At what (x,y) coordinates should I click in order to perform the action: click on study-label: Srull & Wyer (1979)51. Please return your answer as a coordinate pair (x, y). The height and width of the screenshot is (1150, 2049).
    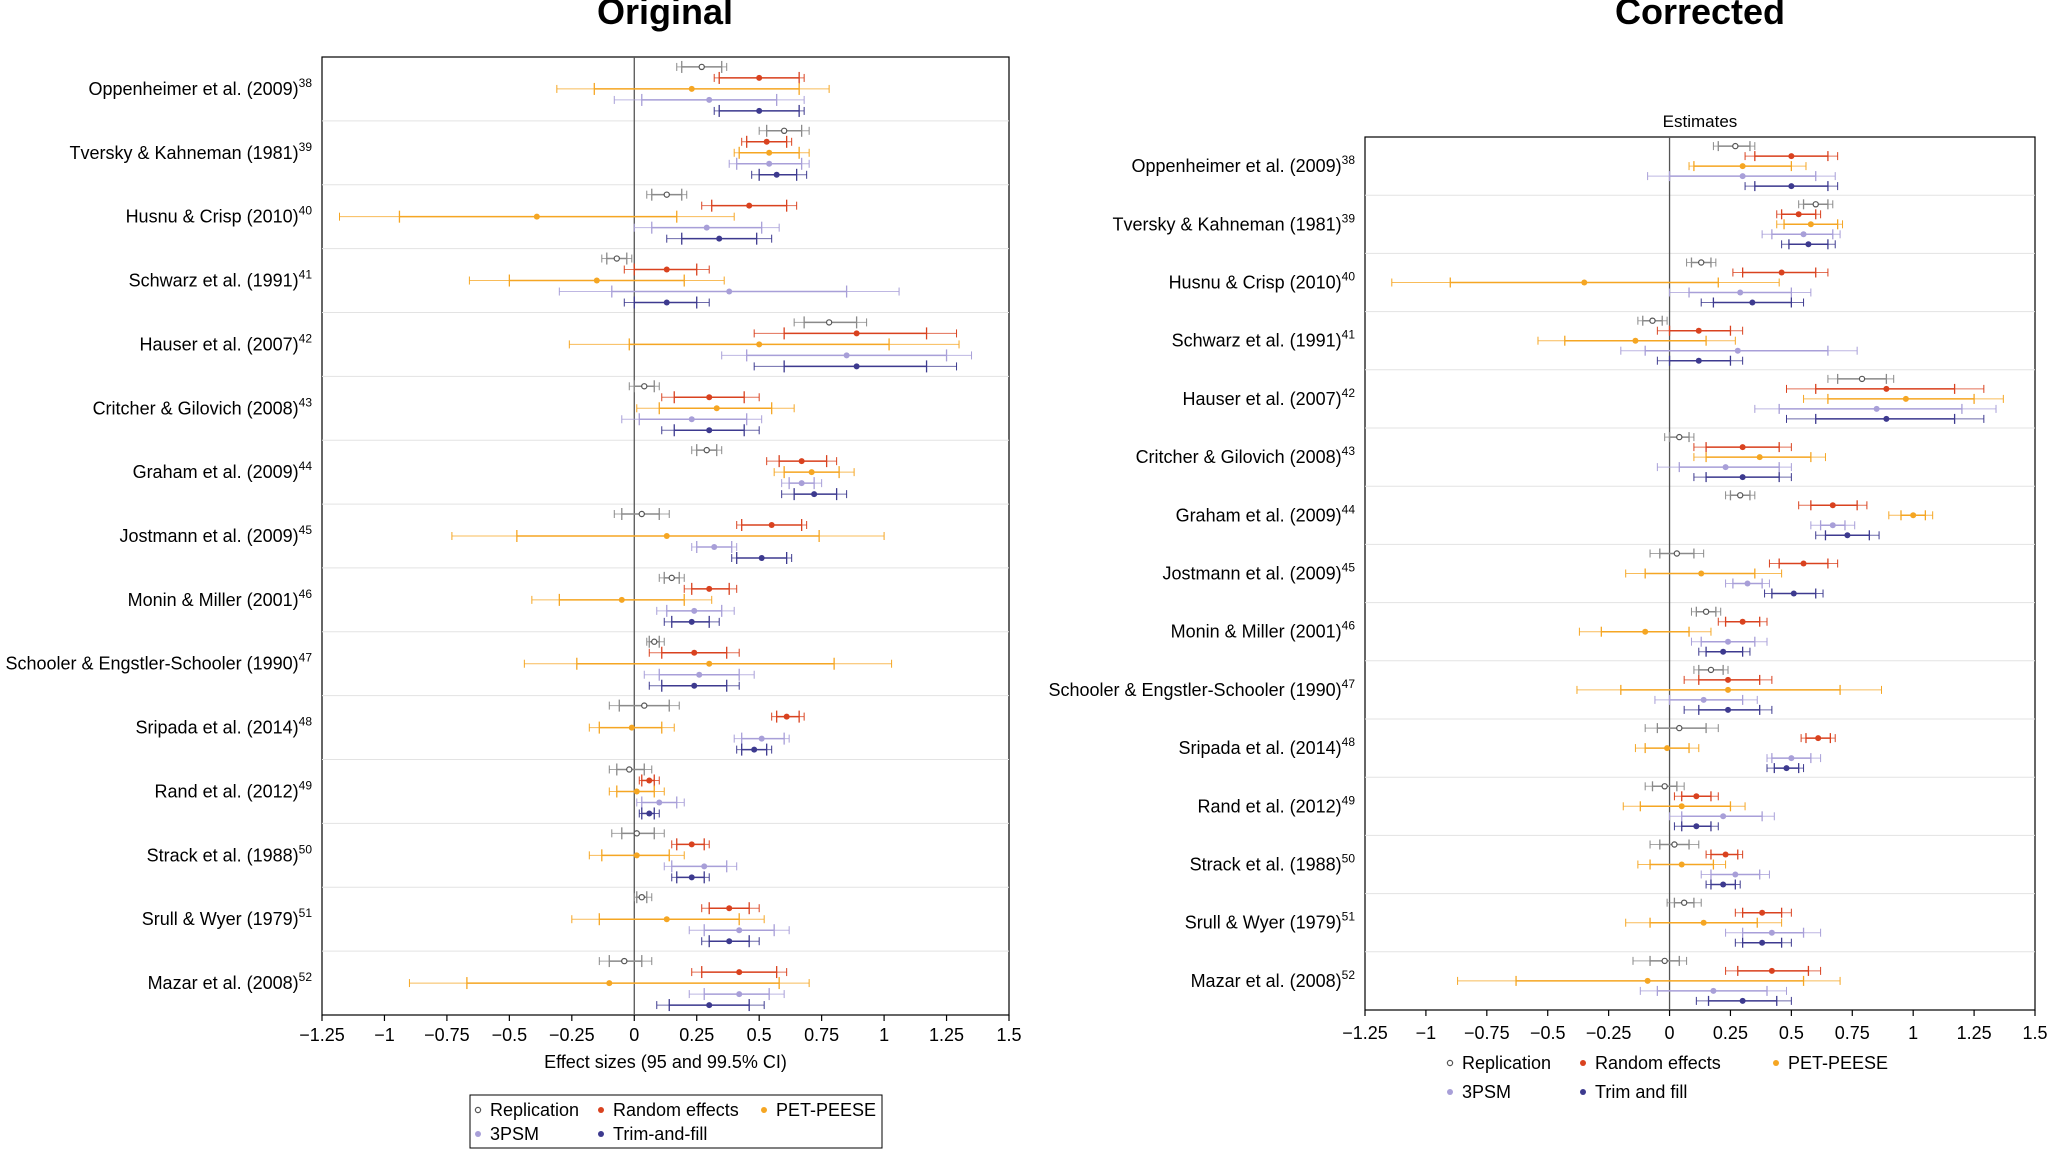
    Looking at the image, I should click on (1270, 921).